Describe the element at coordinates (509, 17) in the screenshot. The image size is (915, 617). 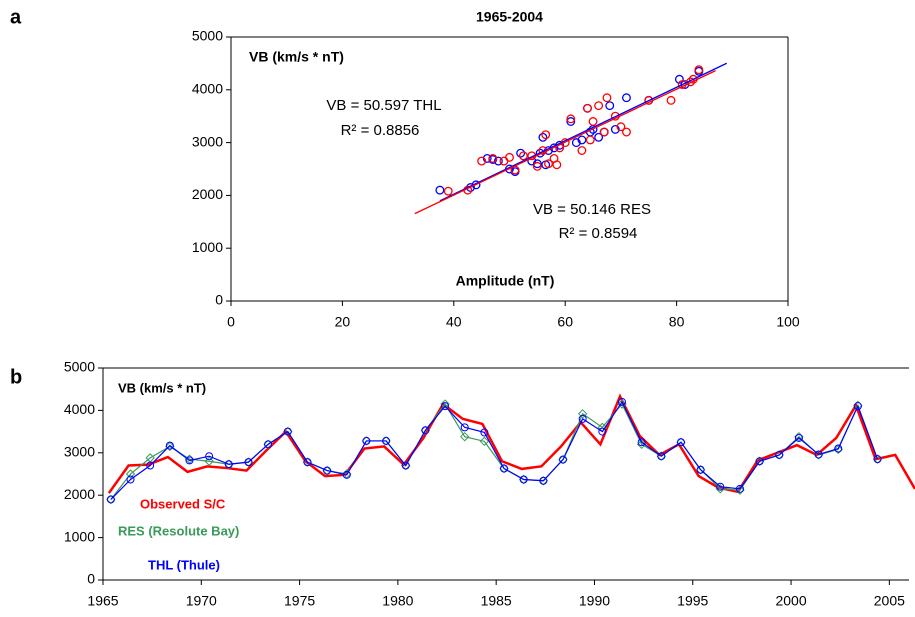
I see `chart-title: 1965-2004` at that location.